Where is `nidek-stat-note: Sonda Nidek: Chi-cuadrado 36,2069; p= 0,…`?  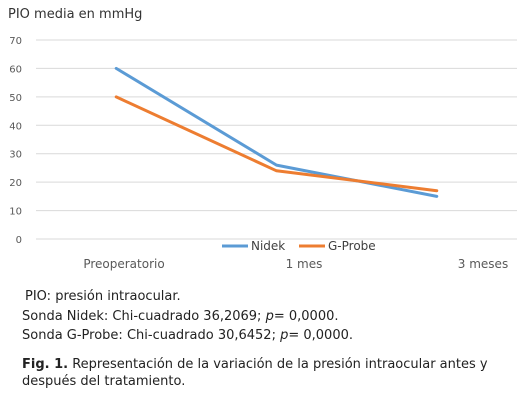 nidek-stat-note: Sonda Nidek: Chi-cuadrado 36,2069; p= 0,… is located at coordinates (187, 317).